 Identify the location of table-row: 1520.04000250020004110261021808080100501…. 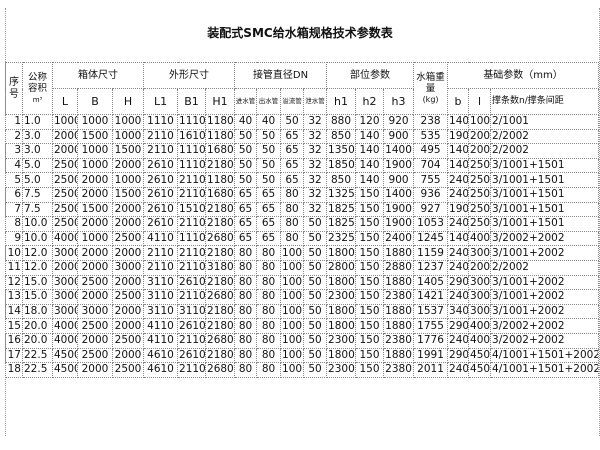
(302, 326).